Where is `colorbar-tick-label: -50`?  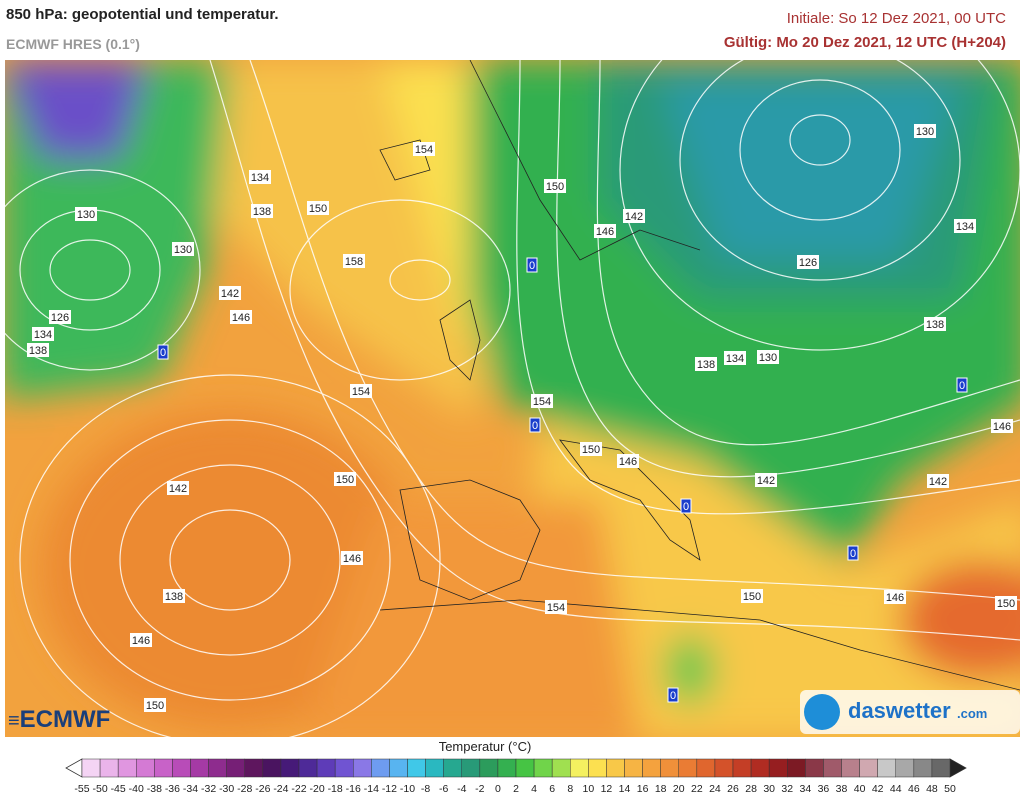
colorbar-tick-label: -50 is located at coordinates (99, 789).